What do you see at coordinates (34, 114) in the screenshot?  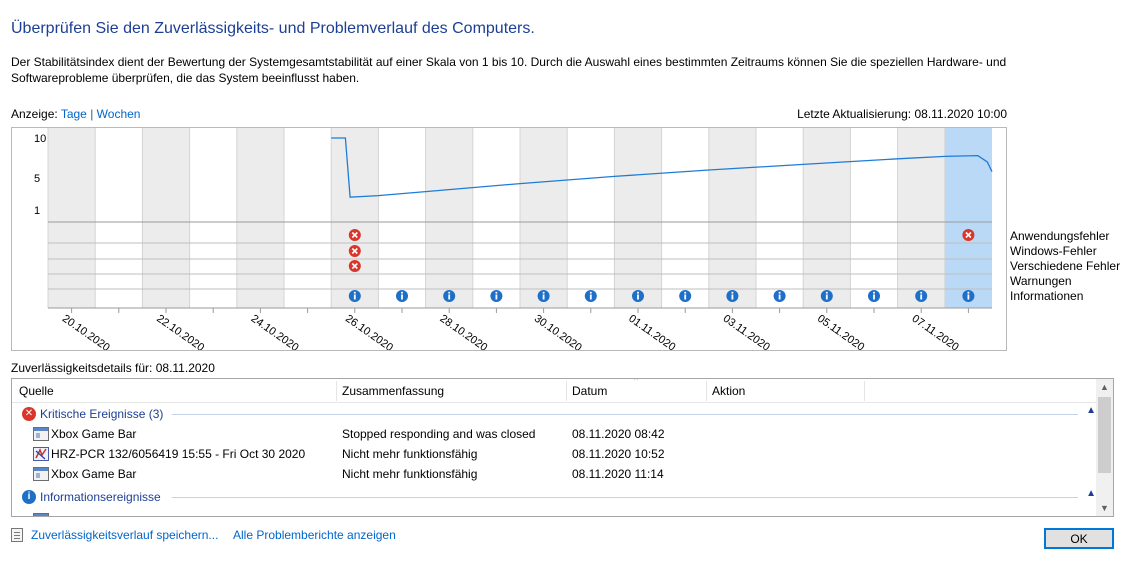 I see `view-label: Anzeige:` at bounding box center [34, 114].